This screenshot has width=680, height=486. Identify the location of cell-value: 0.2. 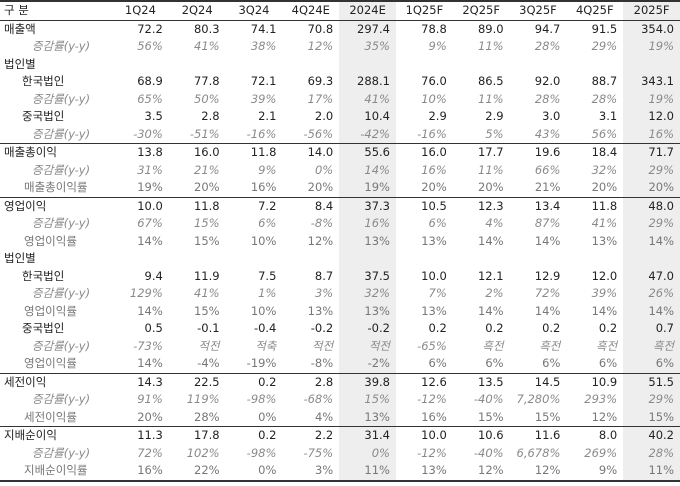
(254, 435).